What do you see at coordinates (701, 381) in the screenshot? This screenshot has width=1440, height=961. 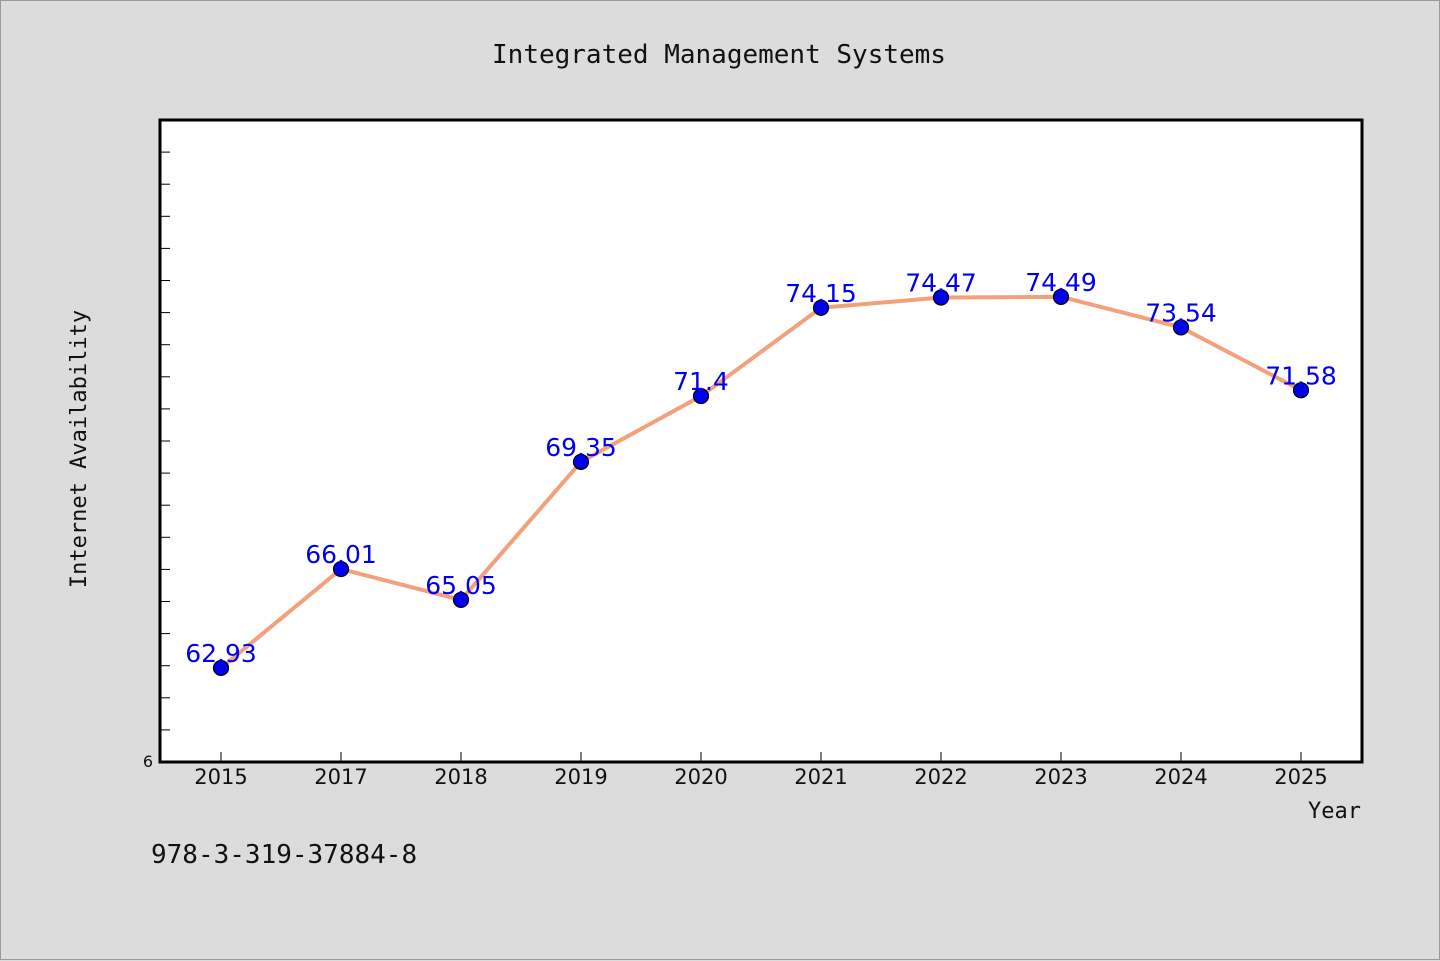 I see `data-label: 71.4` at bounding box center [701, 381].